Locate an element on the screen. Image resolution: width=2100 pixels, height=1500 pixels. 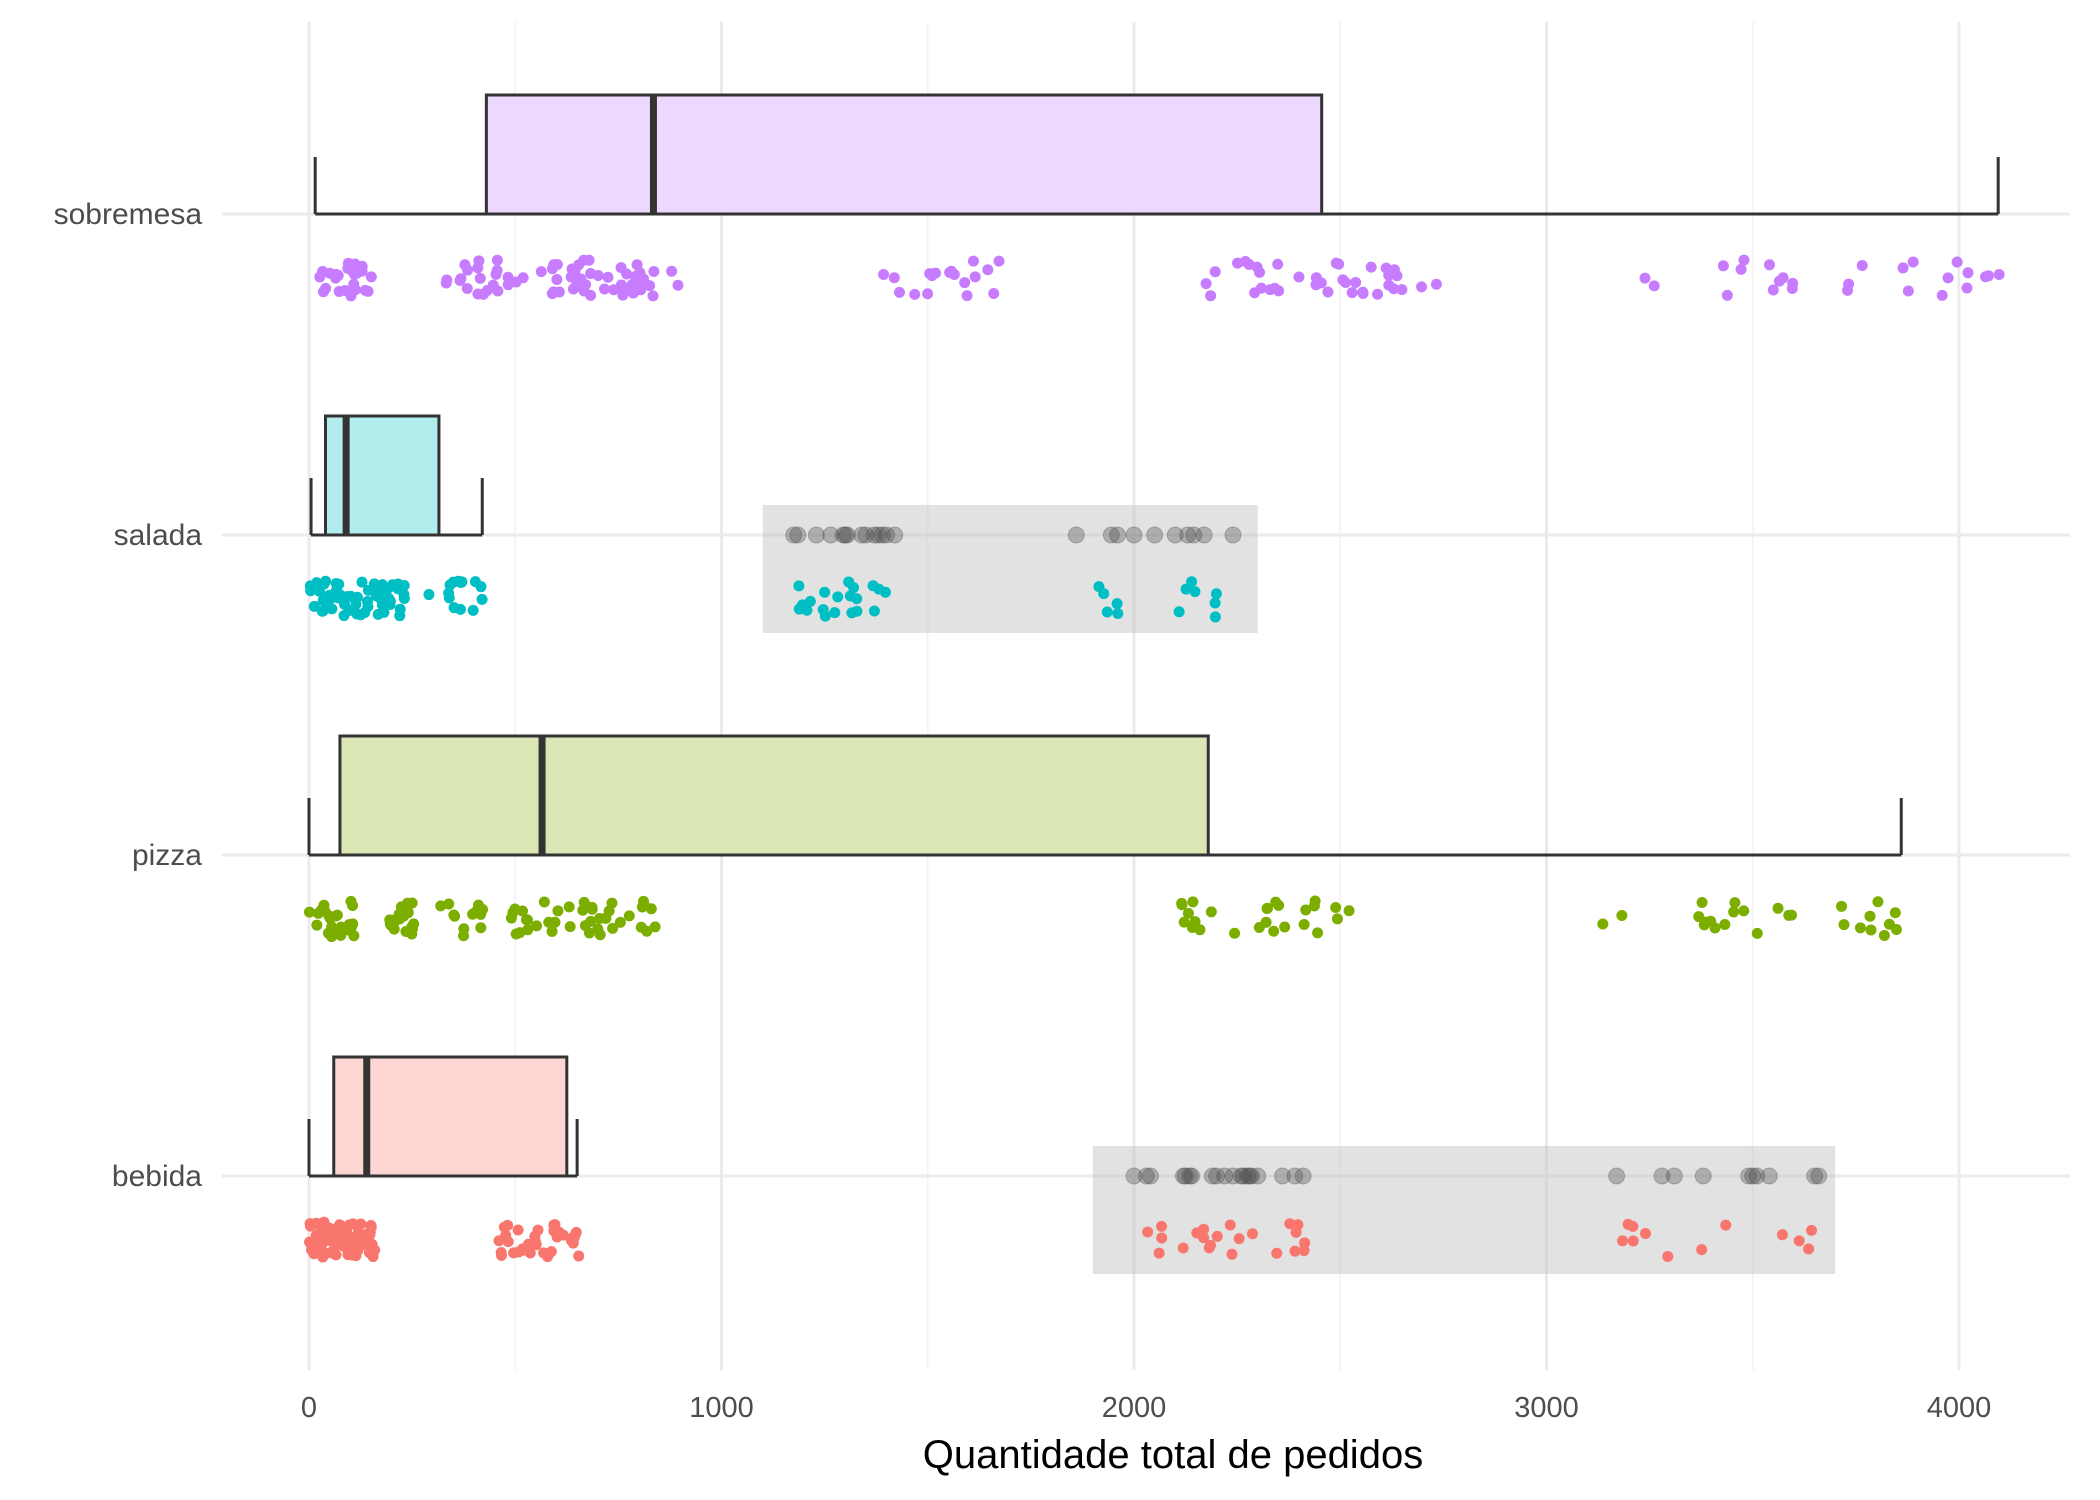
y-tick-label: pizza is located at coordinates (167, 855).